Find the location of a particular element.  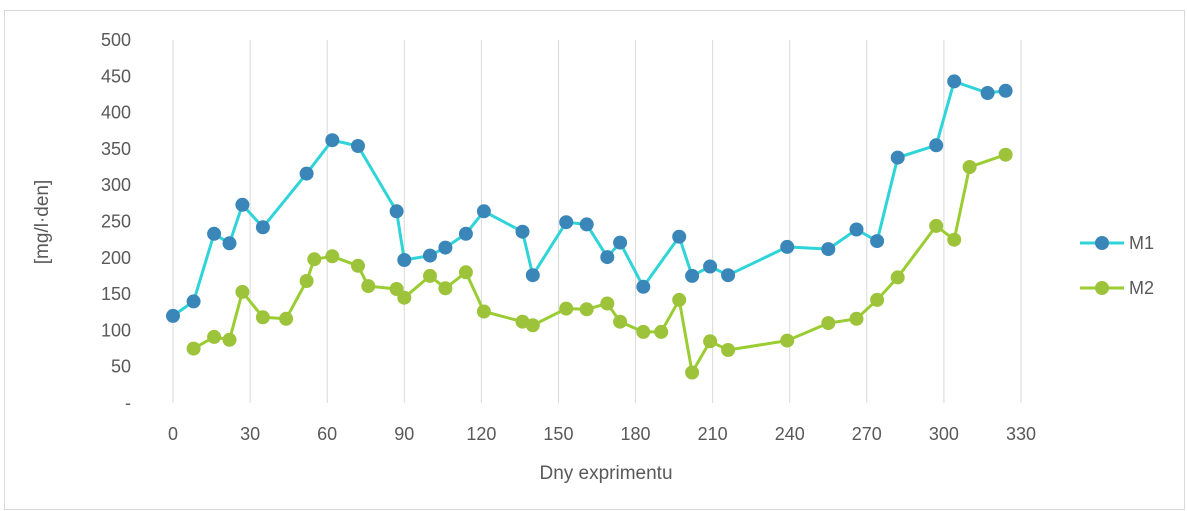

x-tick-label: 330 is located at coordinates (1021, 434).